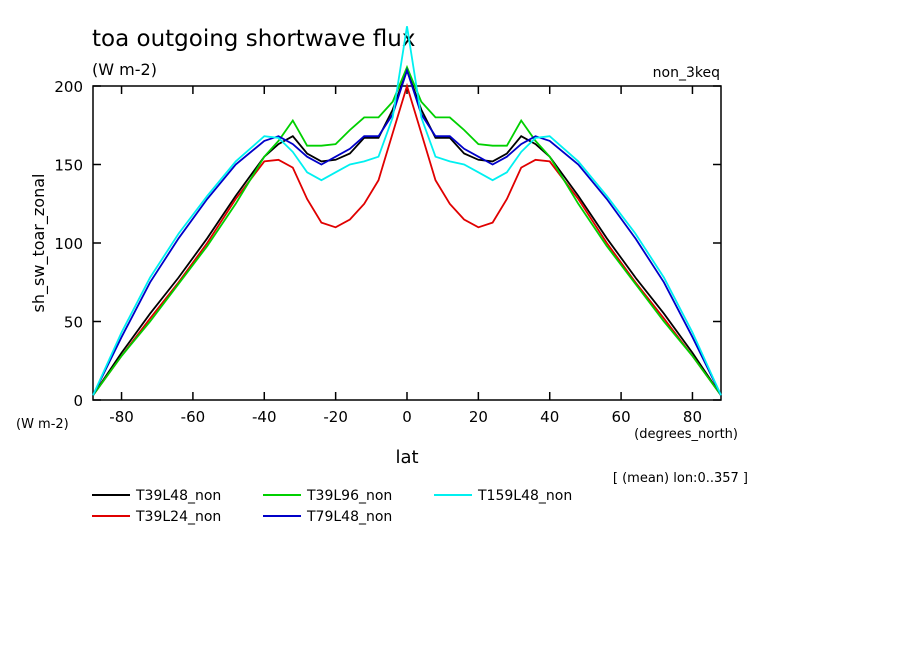 The height and width of the screenshot is (658, 904). I want to click on x-tick-label: 60, so click(621, 417).